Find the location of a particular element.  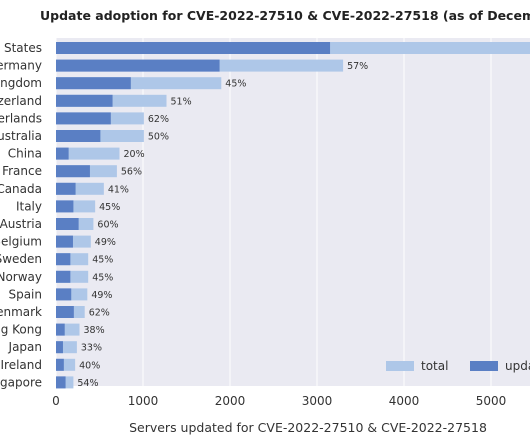

category-label: ingdom is located at coordinates (21, 83).